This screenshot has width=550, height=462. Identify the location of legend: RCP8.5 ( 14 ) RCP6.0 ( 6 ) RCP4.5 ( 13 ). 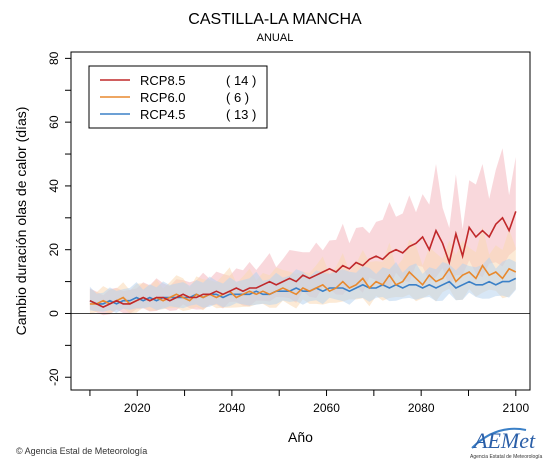
(178, 97).